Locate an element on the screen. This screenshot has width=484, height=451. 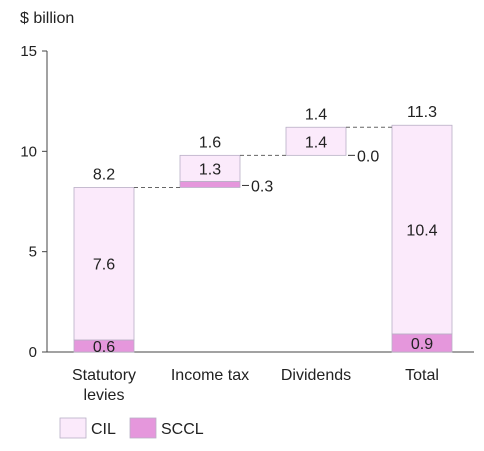
y-tick-label: 10 is located at coordinates (28, 151).